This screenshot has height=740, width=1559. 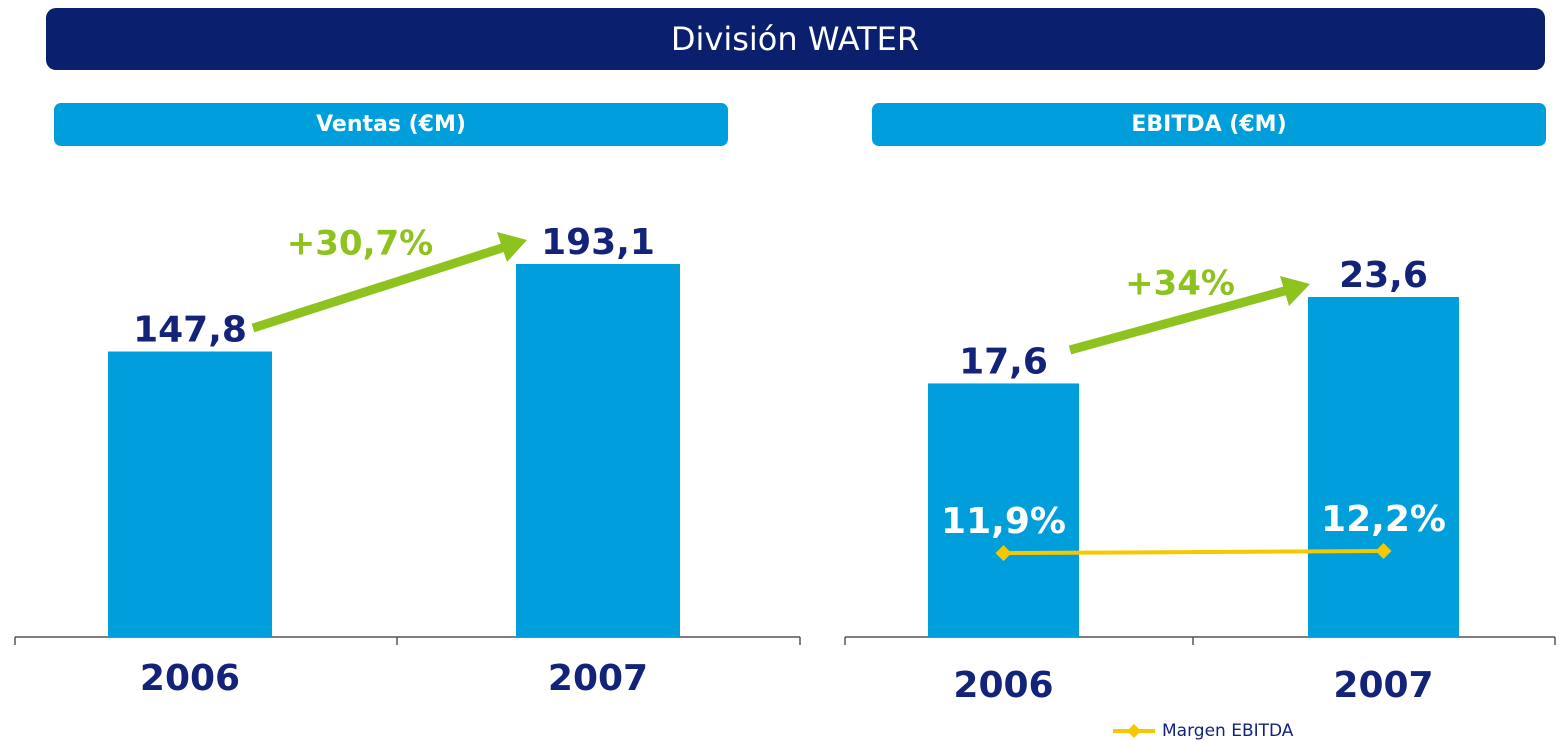 What do you see at coordinates (1228, 730) in the screenshot?
I see `legend-label: Margen EBITDA` at bounding box center [1228, 730].